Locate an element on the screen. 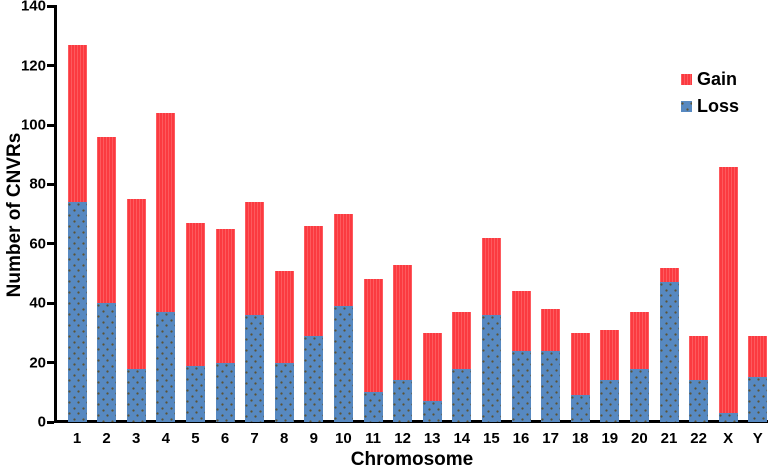 This screenshot has height=474, width=779. xtick-label-4: 4 is located at coordinates (165, 438).